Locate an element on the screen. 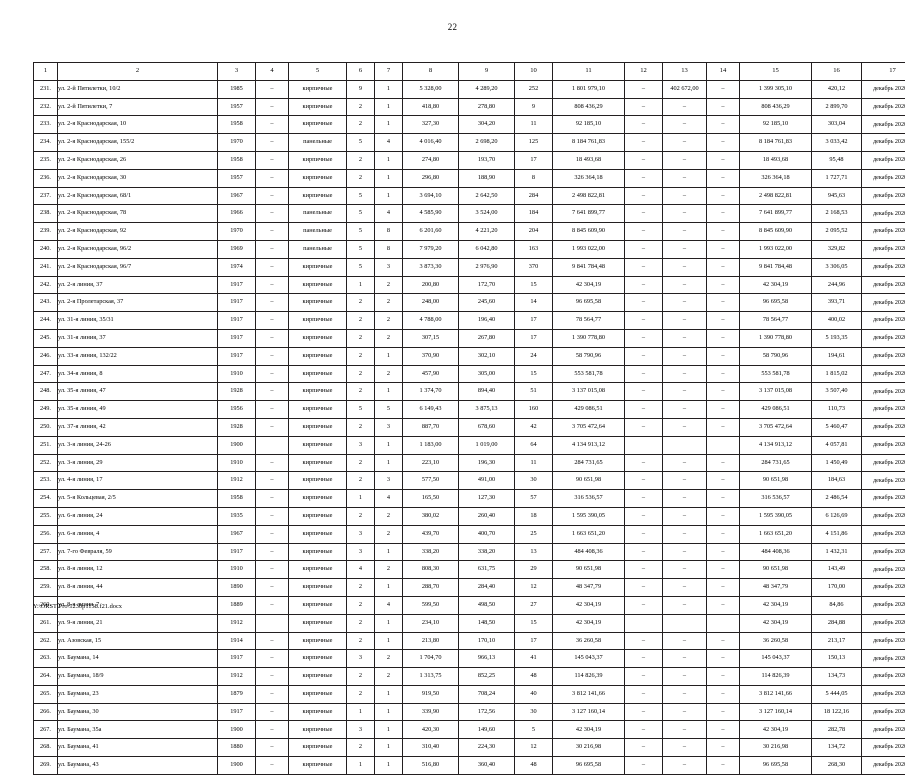 The height and width of the screenshot is (775, 905). cell-total-area: 808,30 is located at coordinates (431, 570).